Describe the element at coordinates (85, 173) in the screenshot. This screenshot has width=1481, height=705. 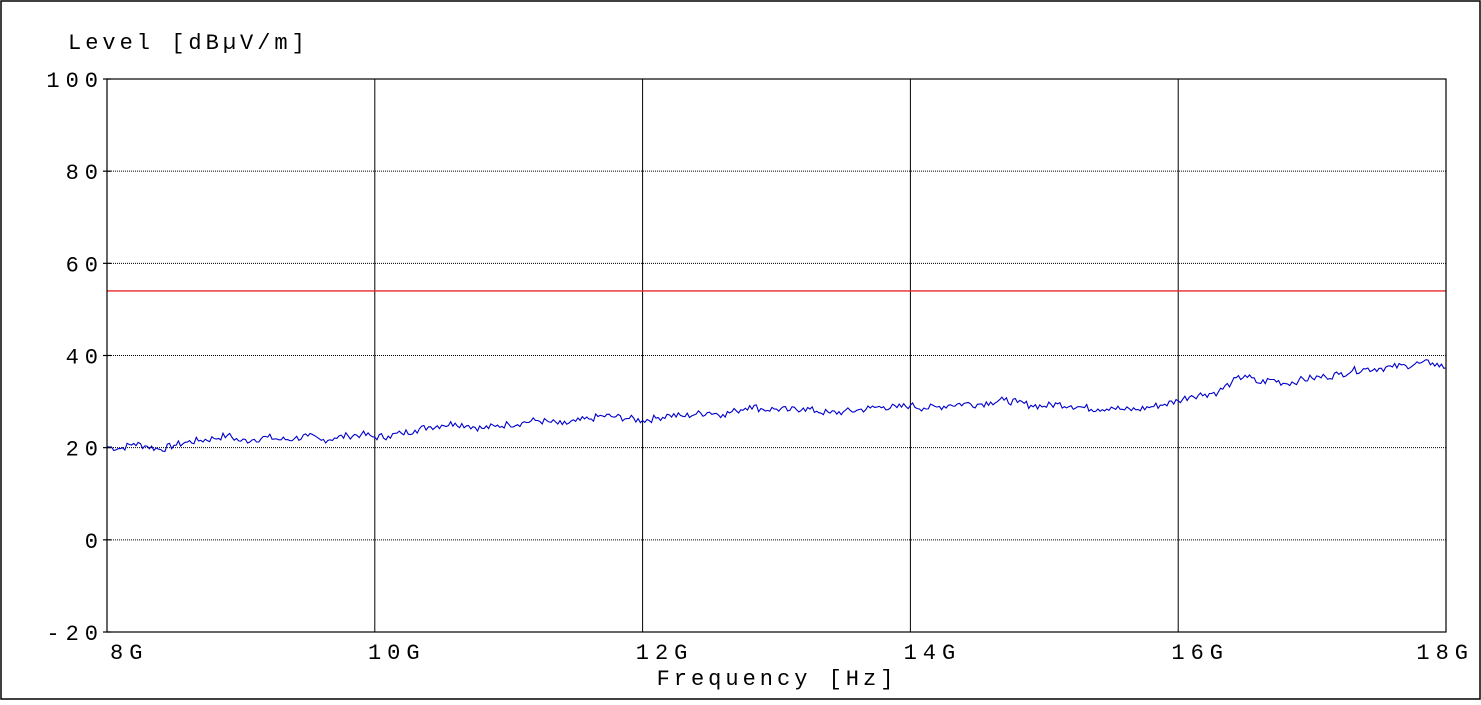
I see `y-tick-label: 80` at that location.